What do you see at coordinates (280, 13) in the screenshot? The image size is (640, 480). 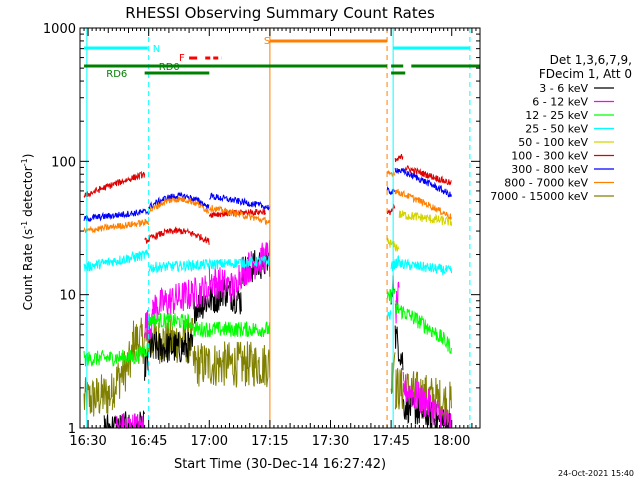 I see `chart-title: RHESSI Observing Summary Count Rates` at bounding box center [280, 13].